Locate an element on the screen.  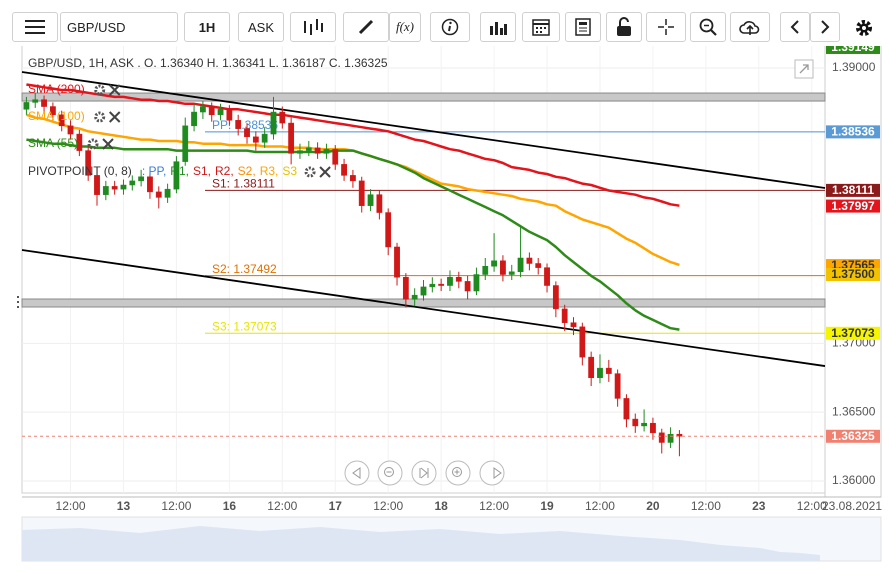
x-tick-label: 20 is located at coordinates (653, 506).